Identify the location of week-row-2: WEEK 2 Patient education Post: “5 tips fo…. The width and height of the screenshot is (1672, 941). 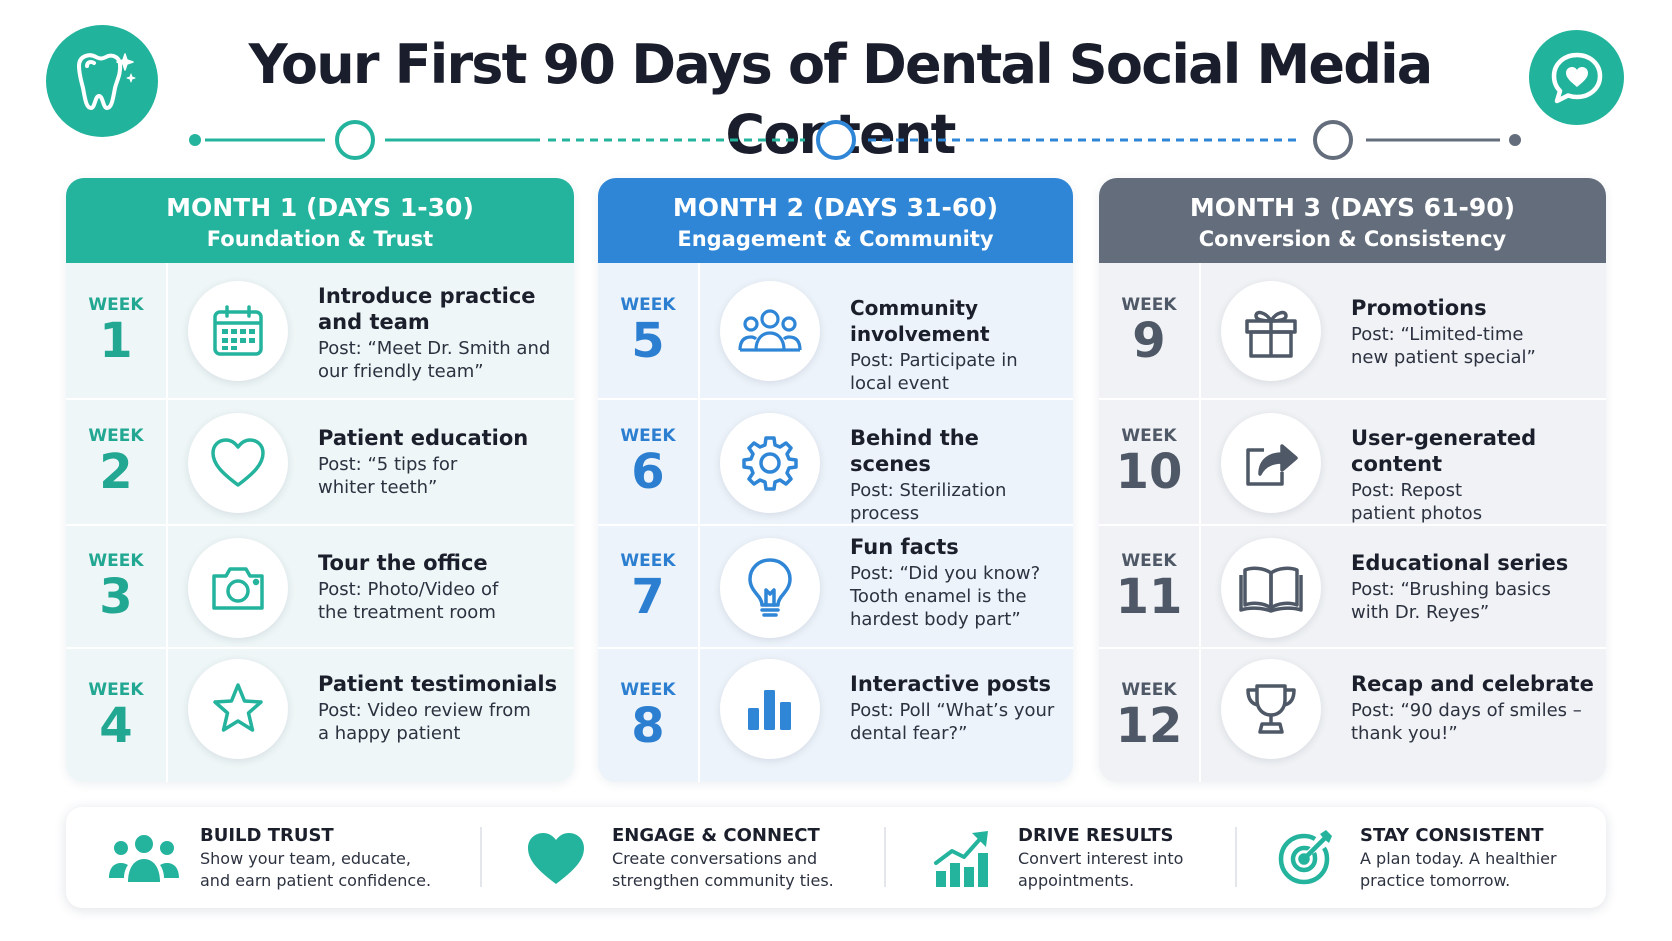
(320, 463).